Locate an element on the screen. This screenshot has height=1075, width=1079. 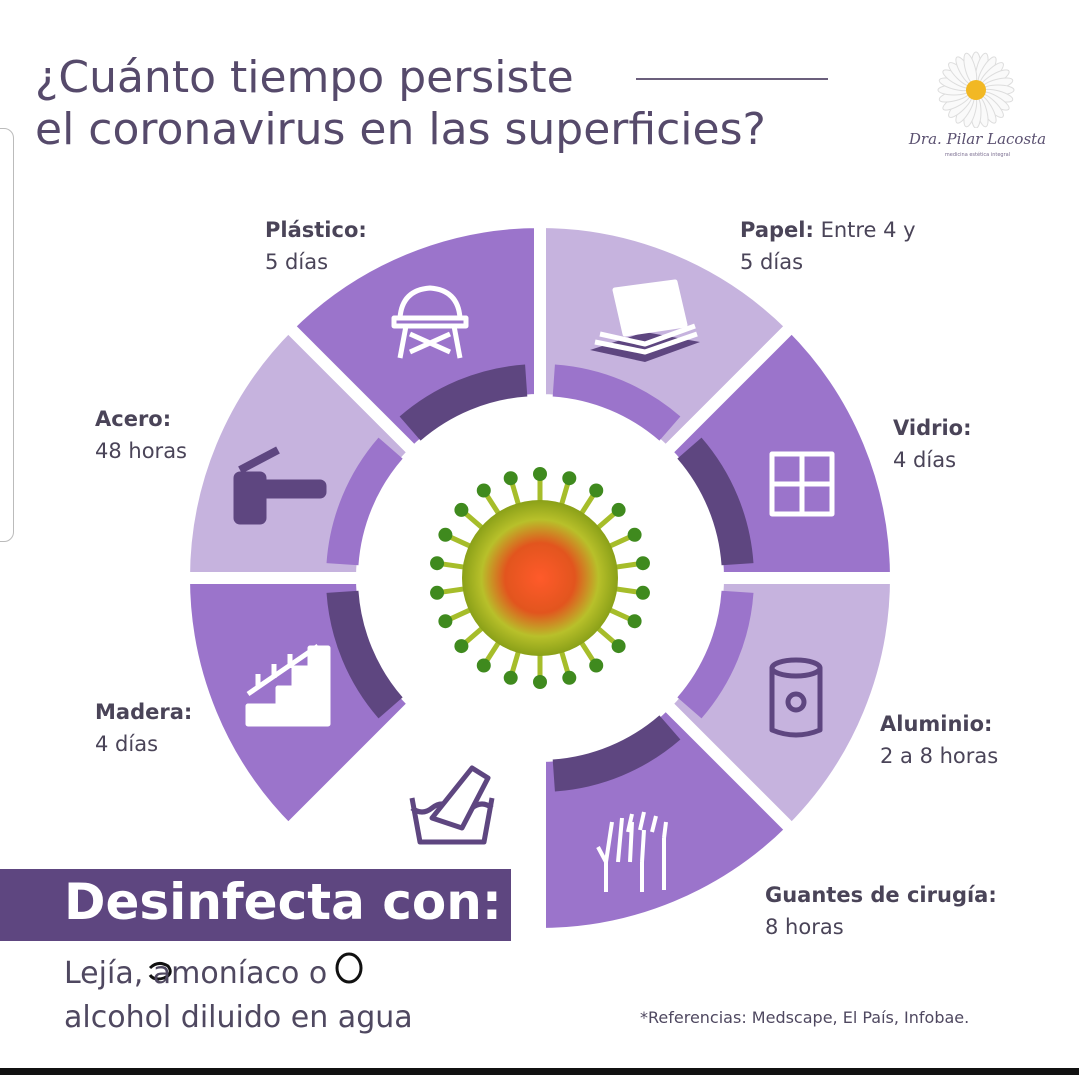
daisy-icon is located at coordinates (976, 90).